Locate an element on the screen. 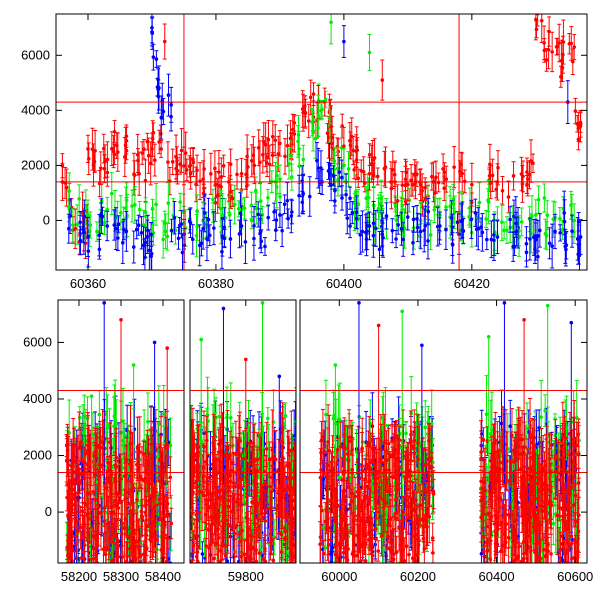 The image size is (600, 600). top-series-2-filler-16-4-marker is located at coordinates (335, 201).